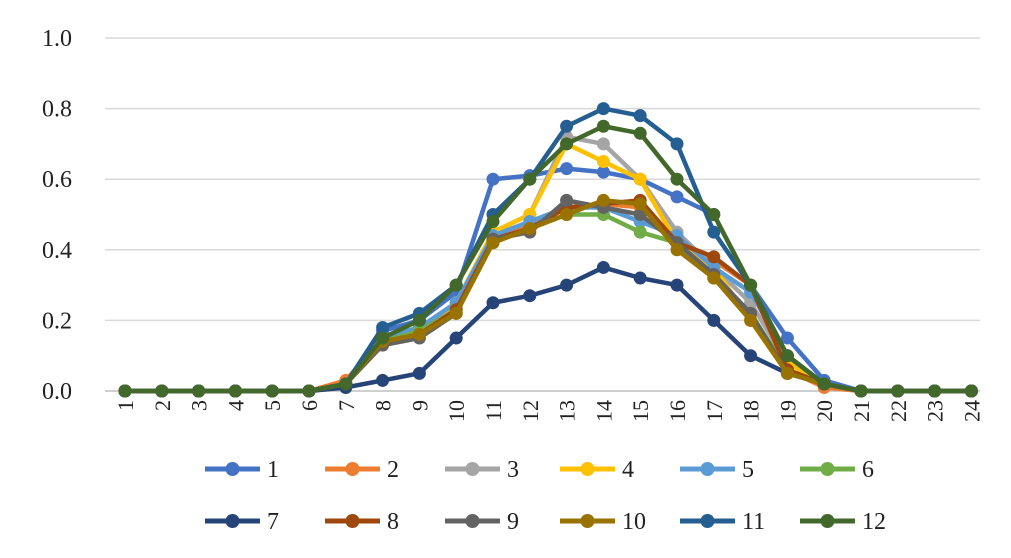  What do you see at coordinates (603, 411) in the screenshot?
I see `x-tick-label: 14` at bounding box center [603, 411].